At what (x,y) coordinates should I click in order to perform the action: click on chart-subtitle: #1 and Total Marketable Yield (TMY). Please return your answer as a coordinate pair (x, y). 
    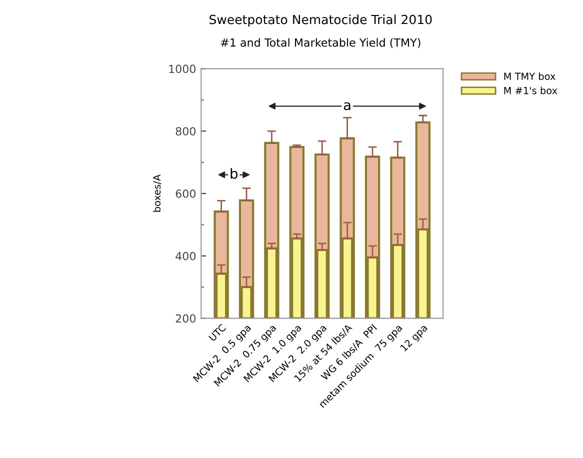
    Looking at the image, I should click on (320, 43).